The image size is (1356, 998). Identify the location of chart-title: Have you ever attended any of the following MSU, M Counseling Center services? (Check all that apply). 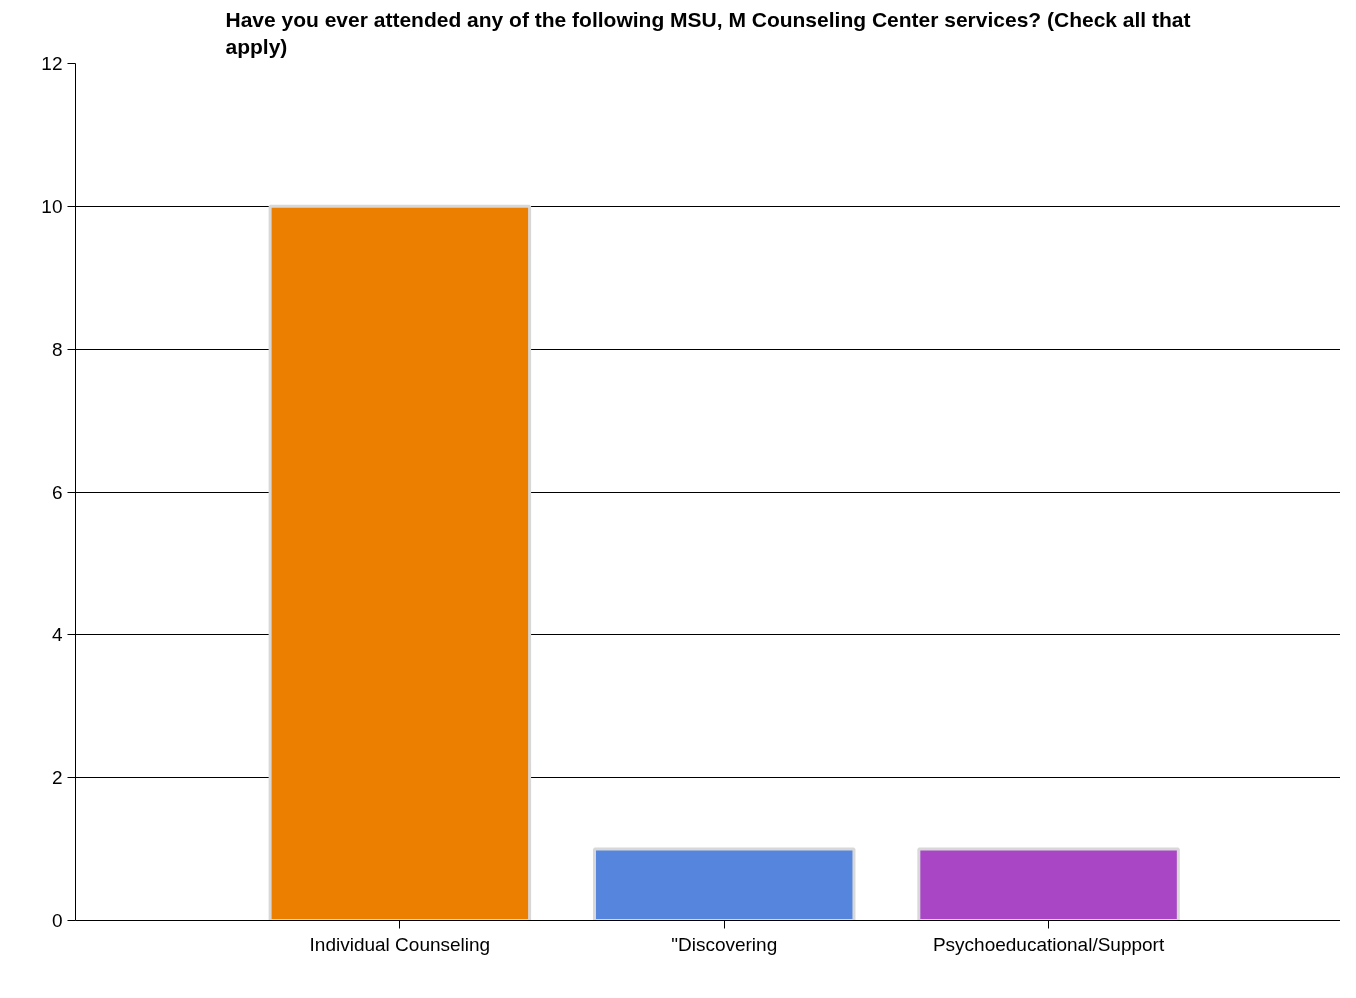
(708, 33).